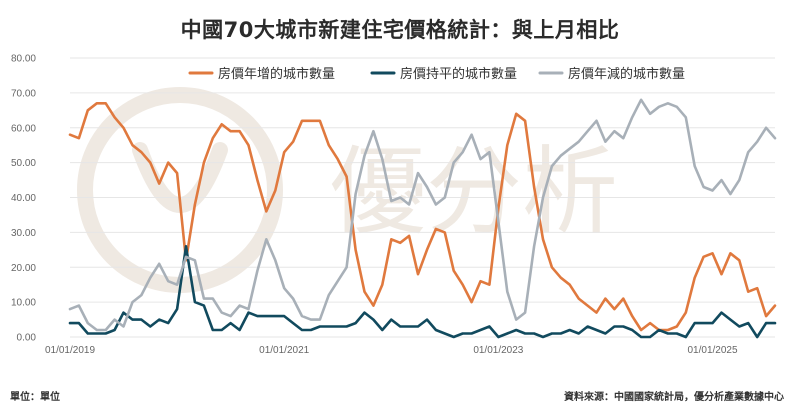 The image size is (800, 413). What do you see at coordinates (474, 192) in the screenshot?
I see `watermark-text: 優分析` at bounding box center [474, 192].